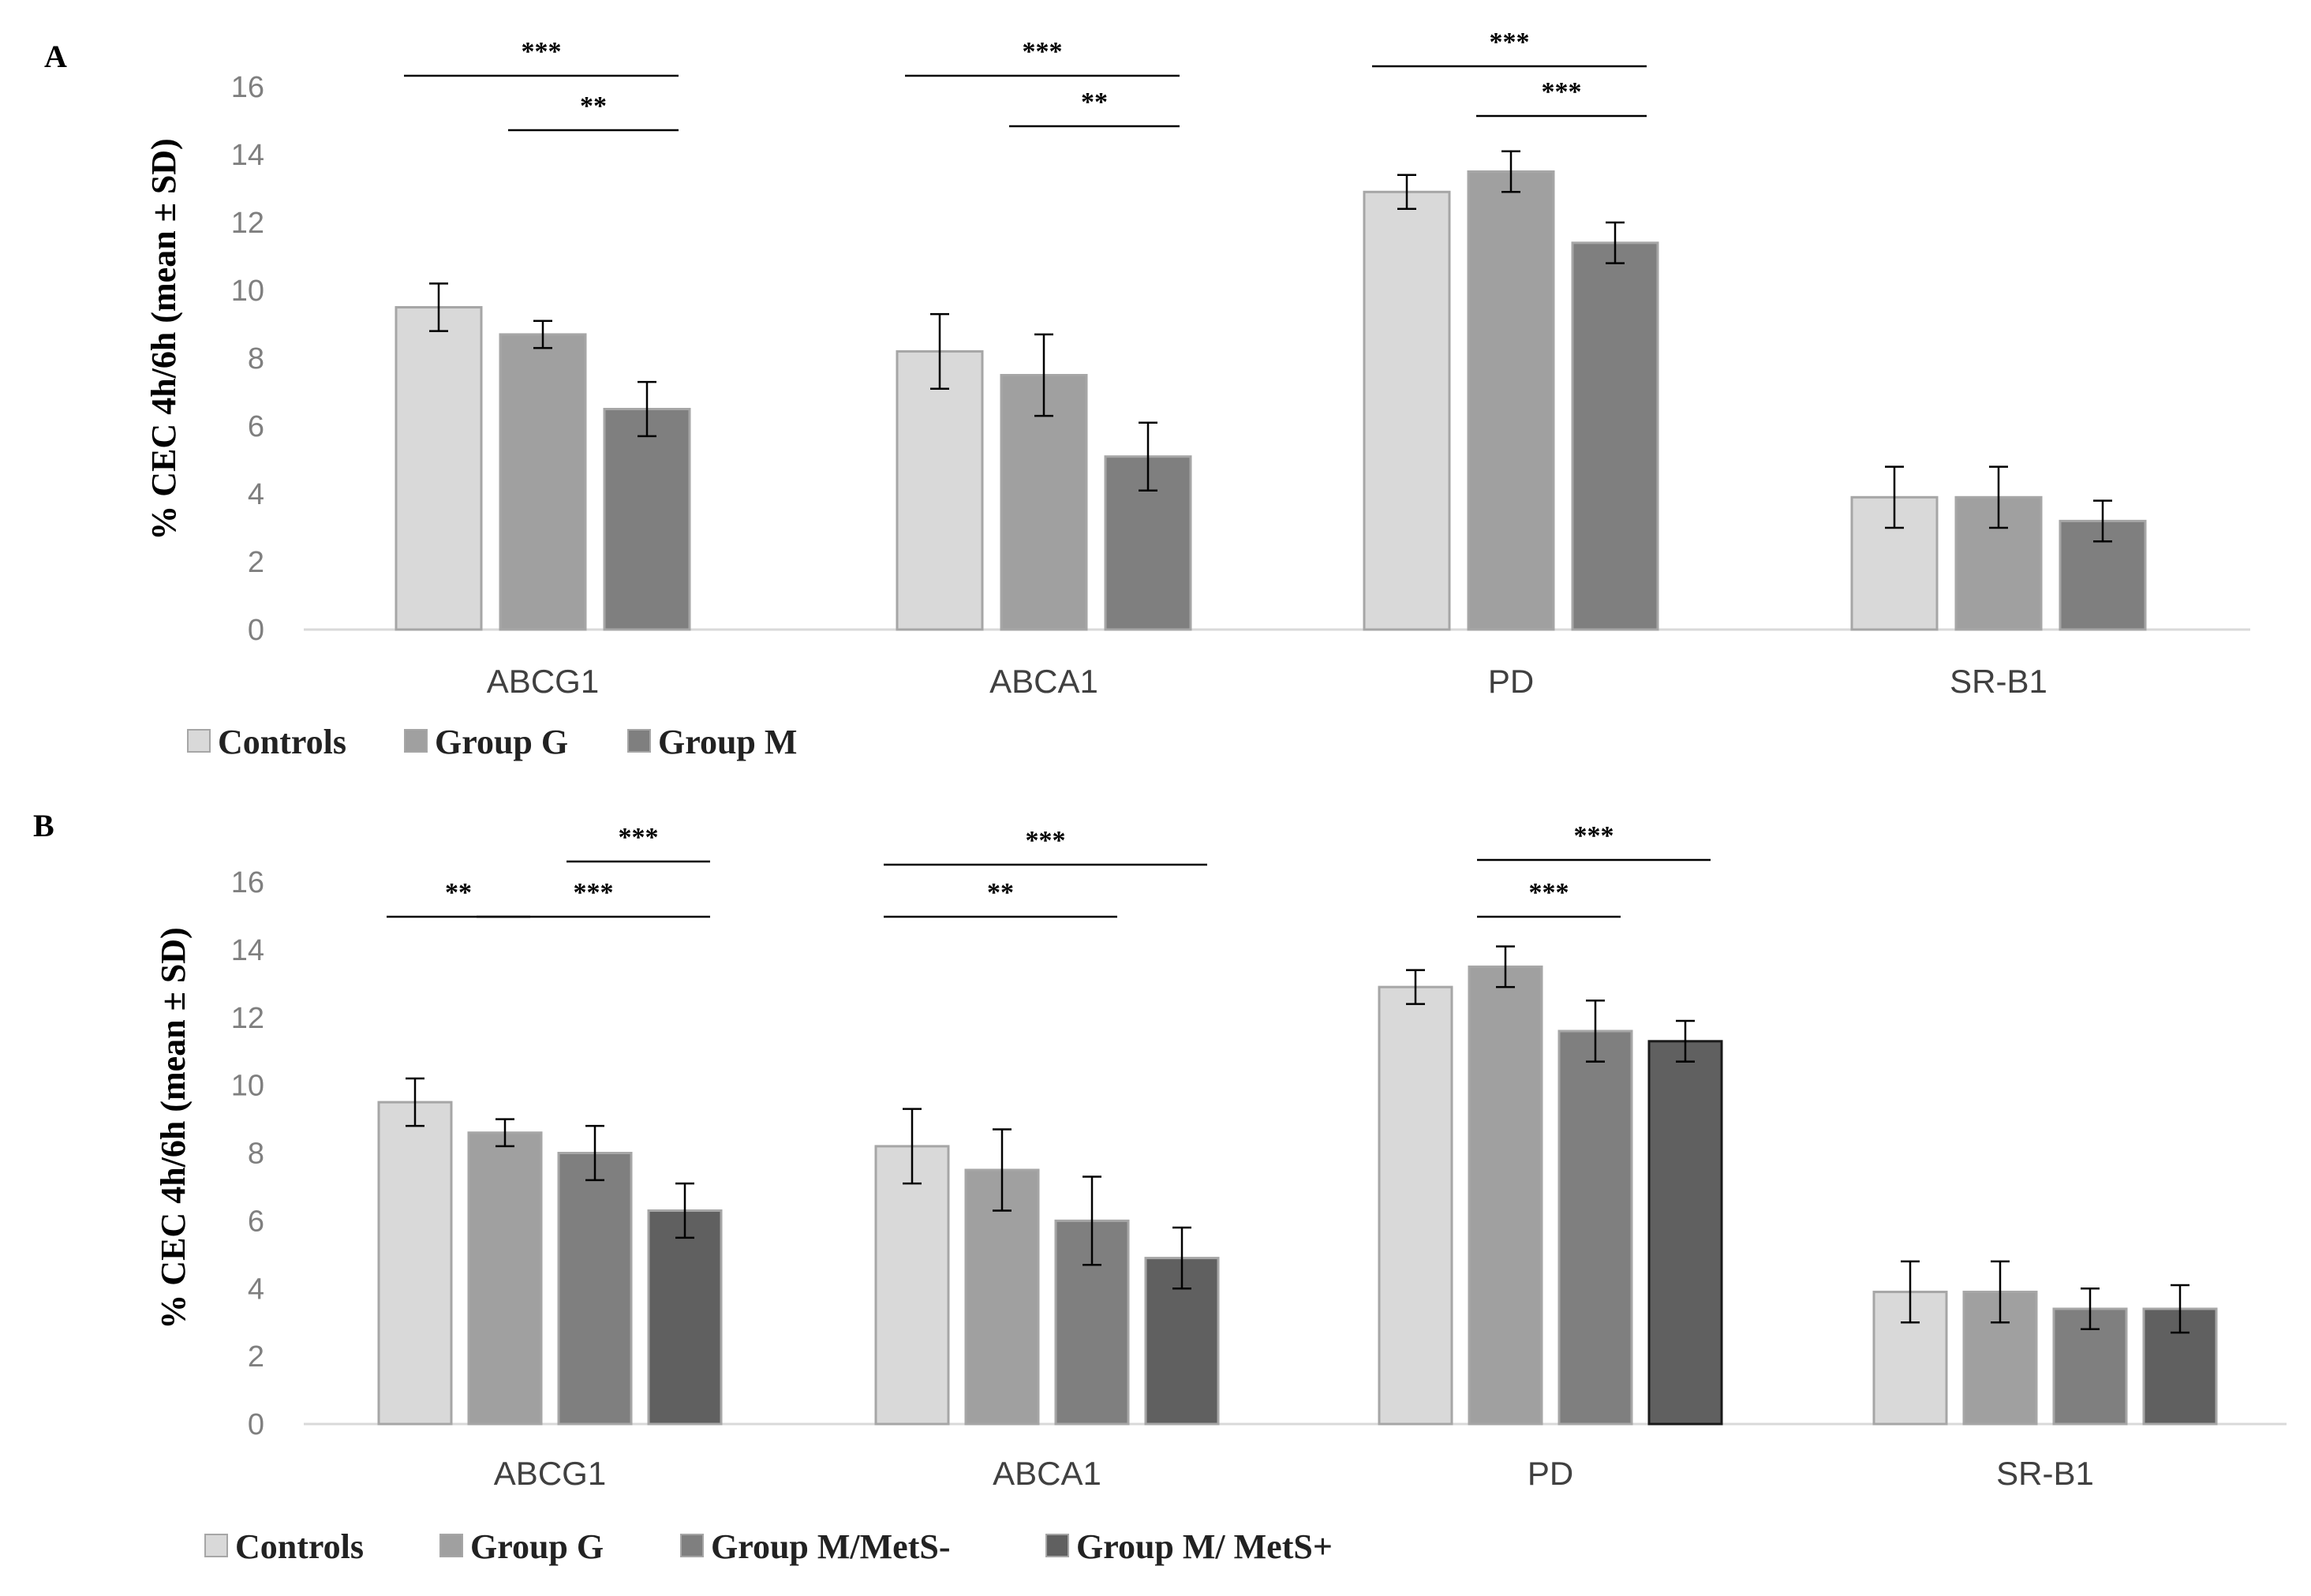  I want to click on panel-b-ytick: 12, so click(247, 1019).